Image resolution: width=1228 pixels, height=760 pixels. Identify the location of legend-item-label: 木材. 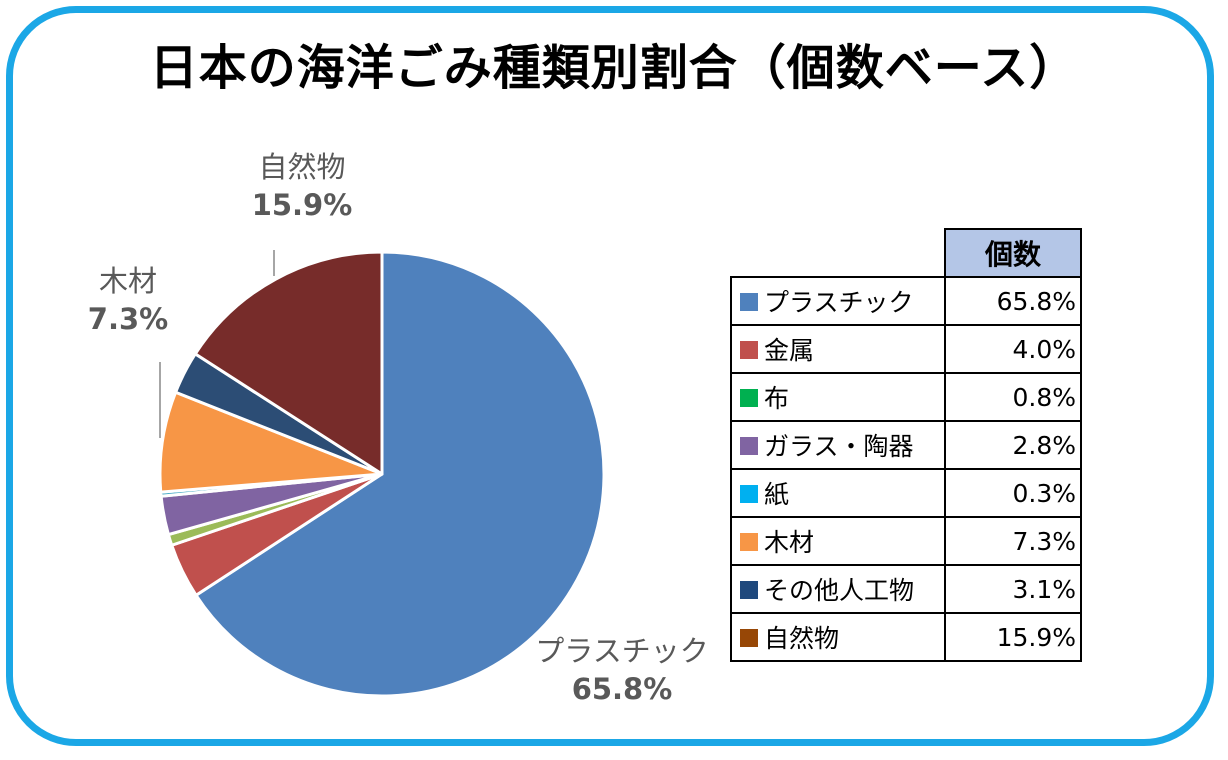
(789, 542).